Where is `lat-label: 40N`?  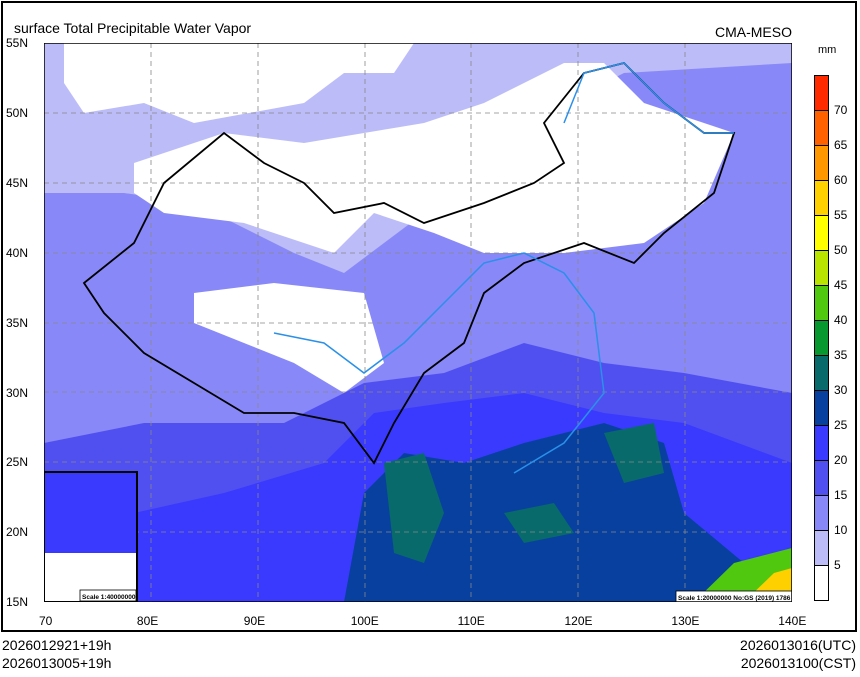
lat-label: 40N is located at coordinates (17, 252).